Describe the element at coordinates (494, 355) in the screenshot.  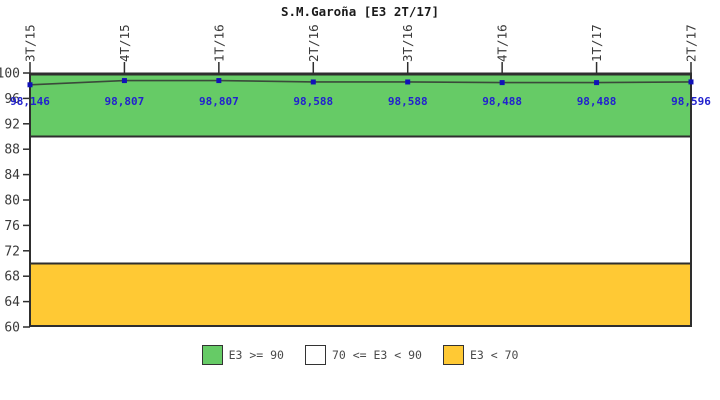
I see `legend-label: E3 < 70` at that location.